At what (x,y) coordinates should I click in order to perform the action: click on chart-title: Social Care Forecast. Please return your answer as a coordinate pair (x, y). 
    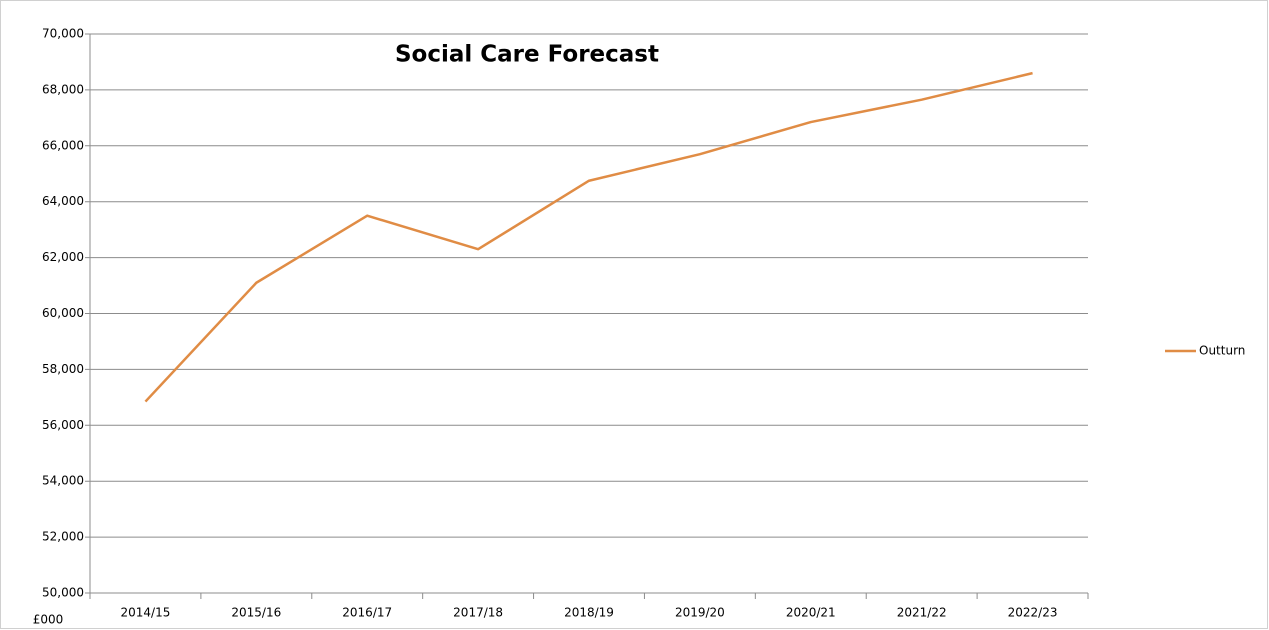
    Looking at the image, I should click on (527, 55).